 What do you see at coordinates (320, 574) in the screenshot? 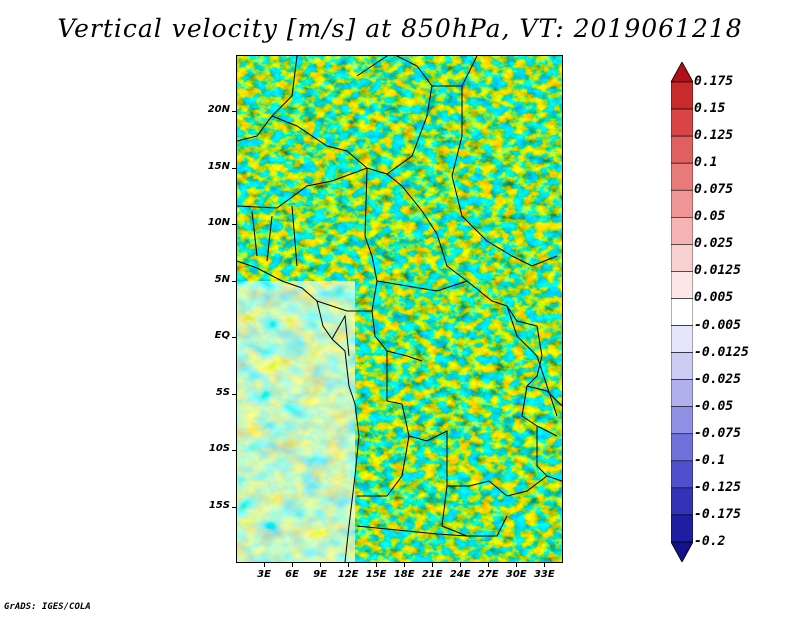
I see `lon-tick-label: 9E` at bounding box center [320, 574].